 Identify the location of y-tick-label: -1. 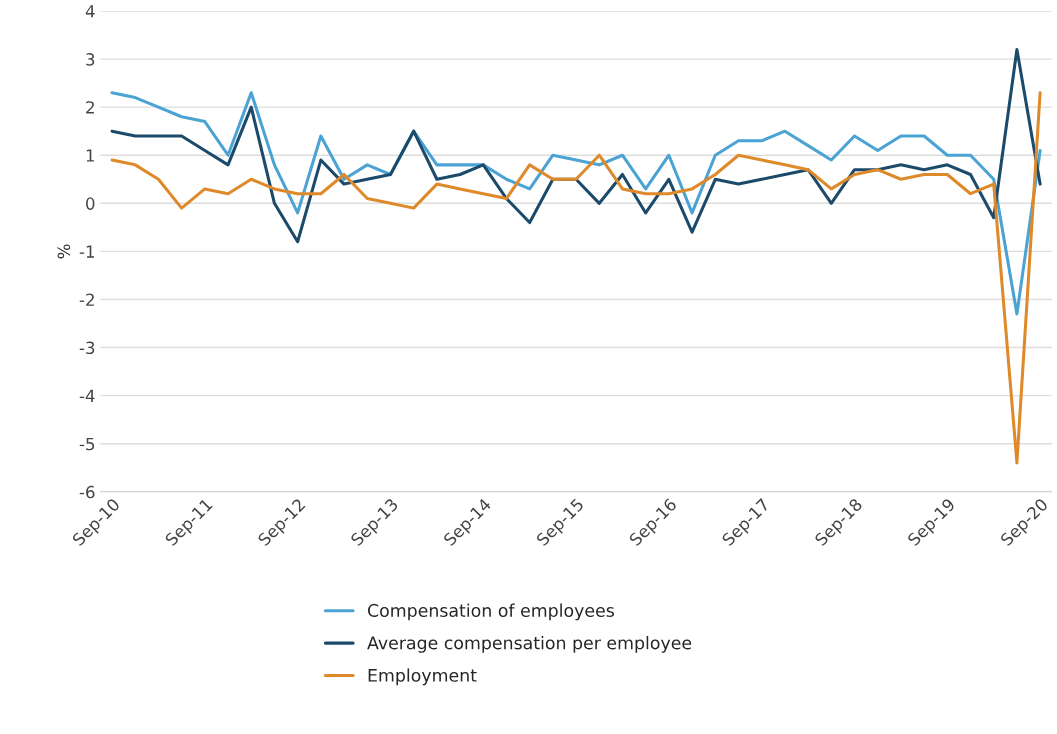
(87, 251).